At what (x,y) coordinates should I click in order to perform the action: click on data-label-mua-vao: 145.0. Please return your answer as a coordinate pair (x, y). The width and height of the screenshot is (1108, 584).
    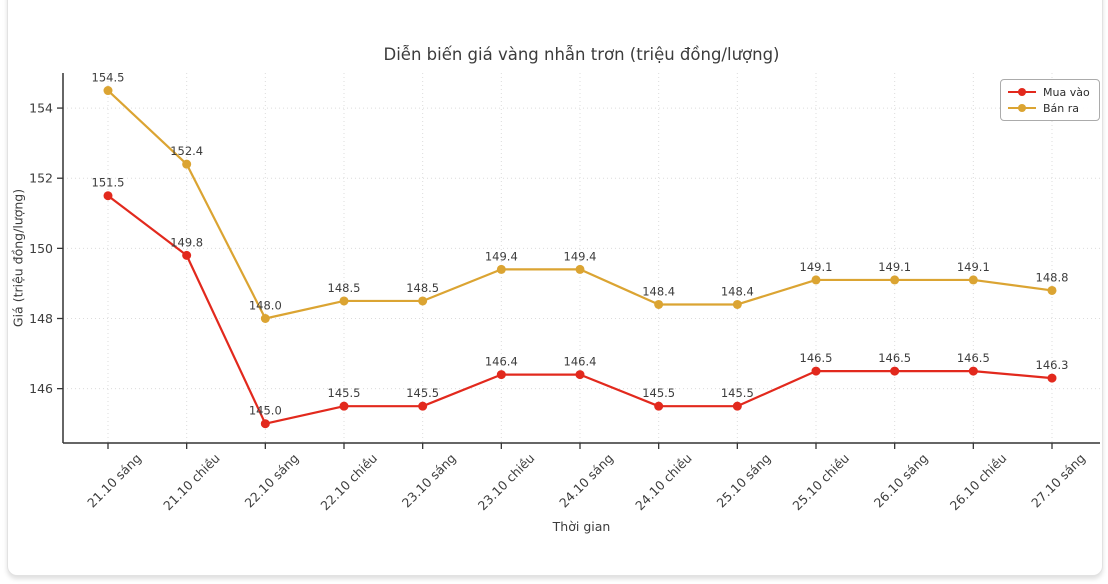
    Looking at the image, I should click on (265, 411).